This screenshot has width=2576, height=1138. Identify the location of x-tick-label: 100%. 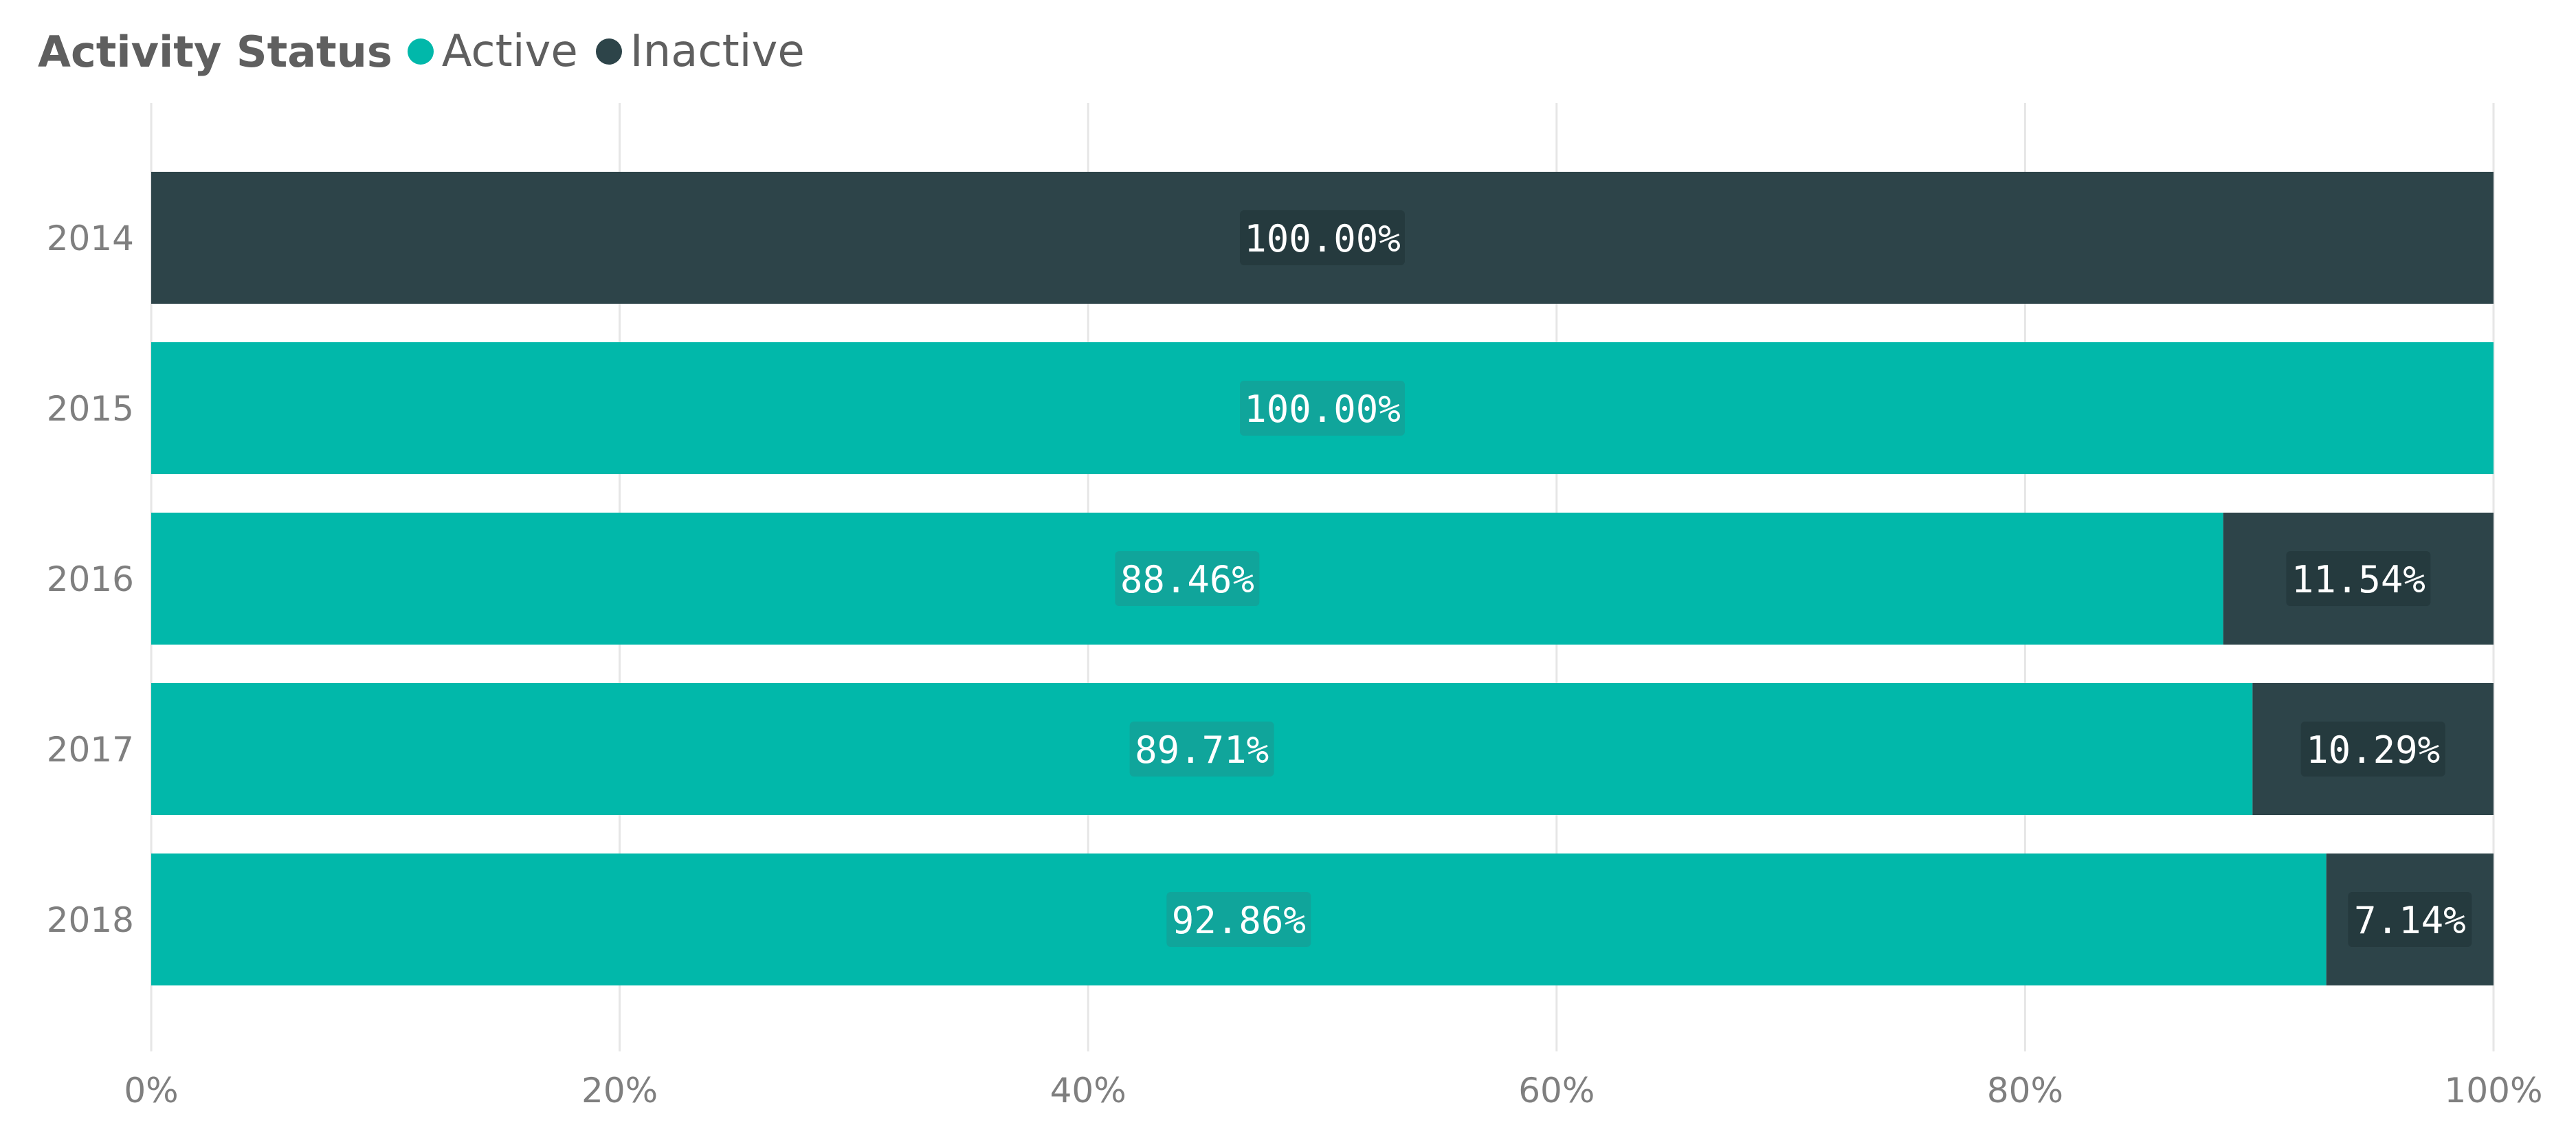
(2494, 1091).